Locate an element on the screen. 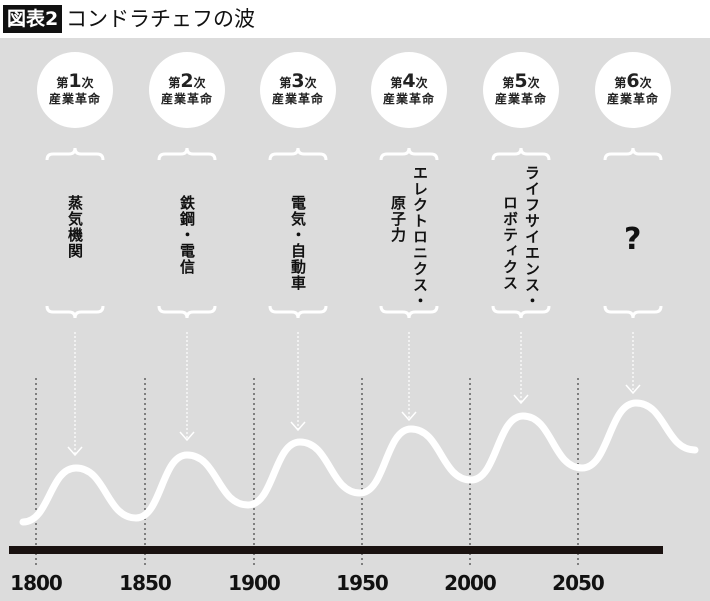  era-ordinal: 第3次 is located at coordinates (298, 81).